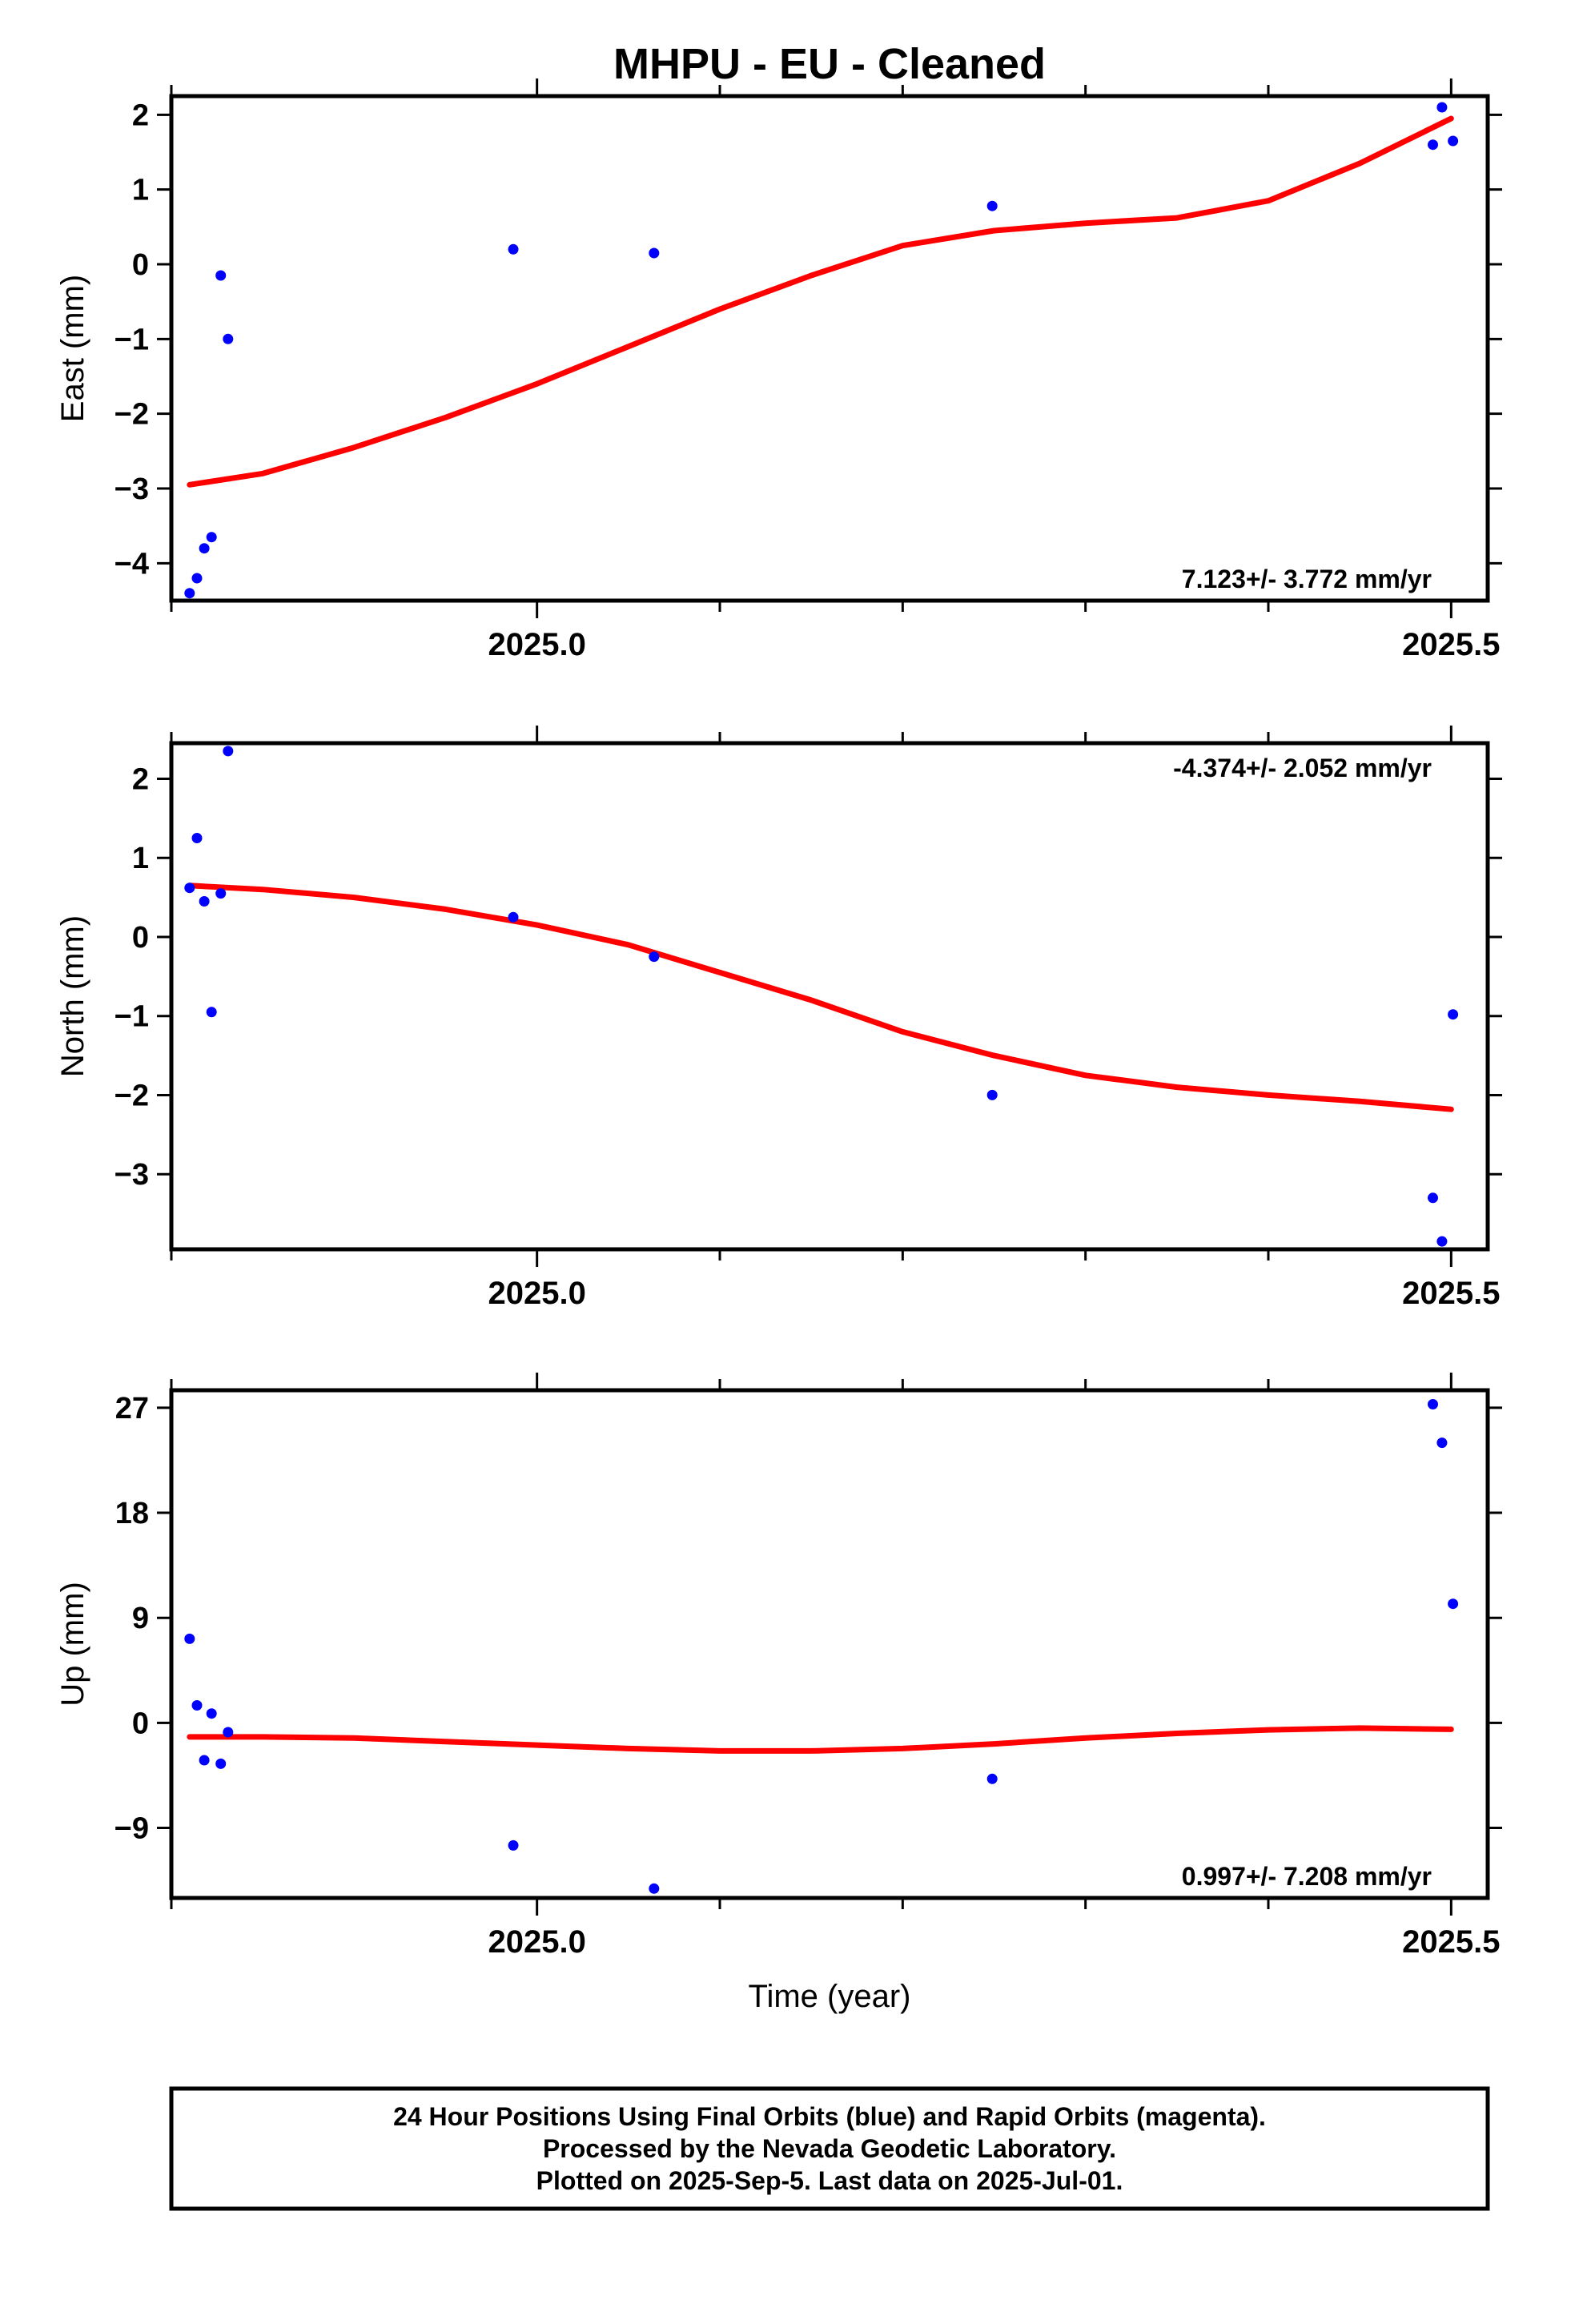 The height and width of the screenshot is (2324, 1579). I want to click on y-tick-label: 27, so click(132, 1408).